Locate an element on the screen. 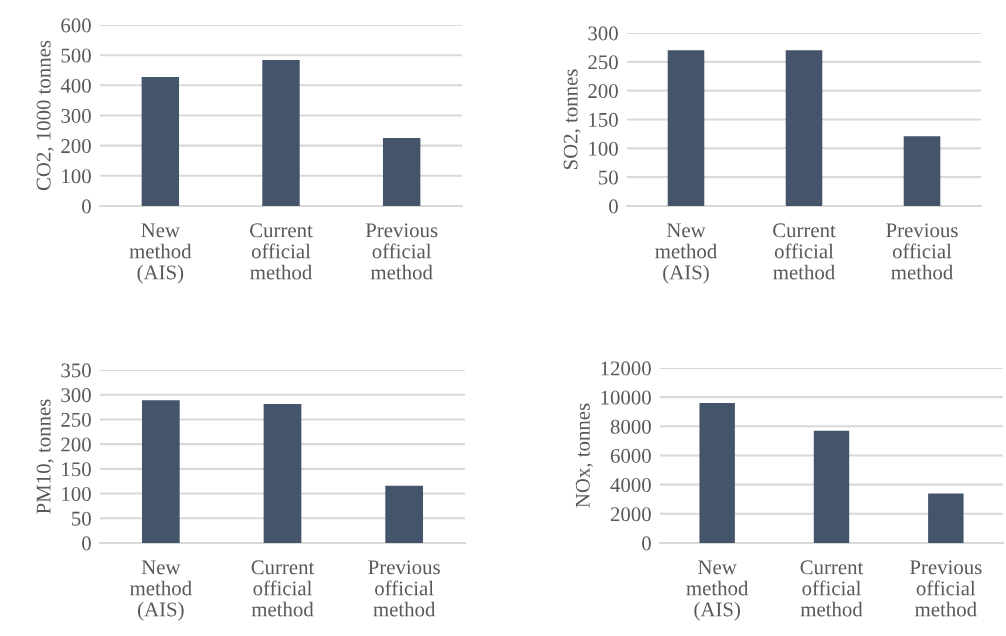 The image size is (1006, 636). y-tick-label: 500 is located at coordinates (76, 55).